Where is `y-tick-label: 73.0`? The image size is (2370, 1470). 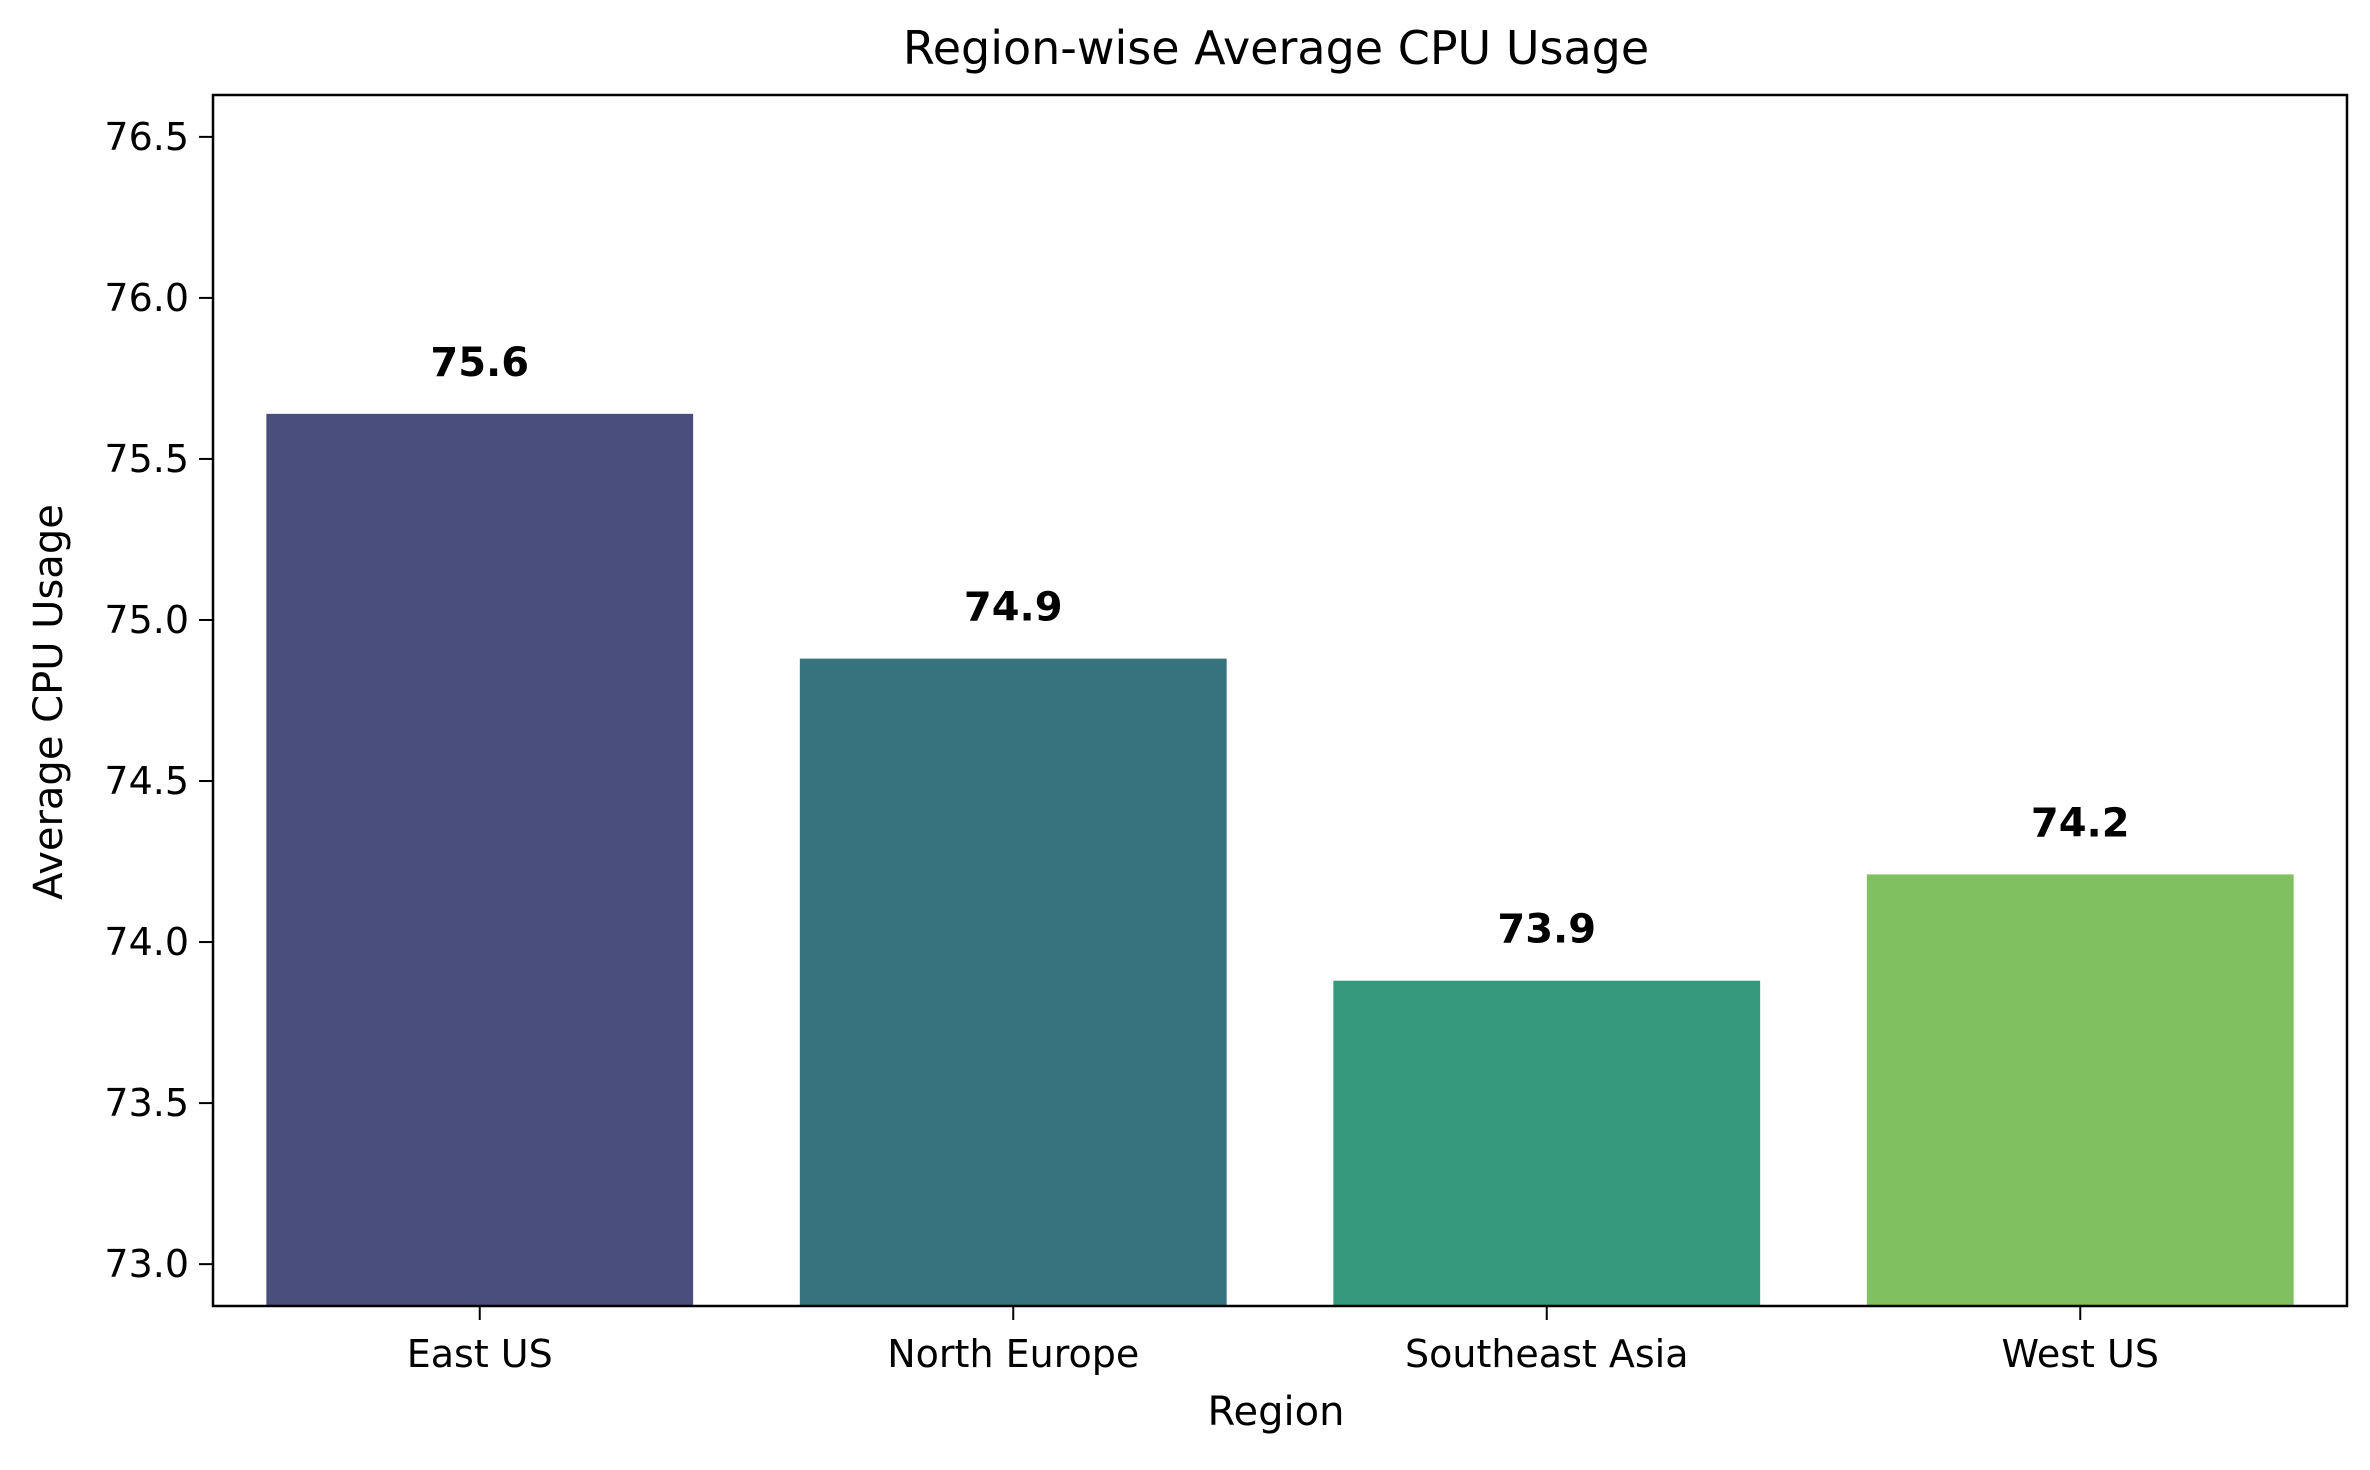 y-tick-label: 73.0 is located at coordinates (146, 1264).